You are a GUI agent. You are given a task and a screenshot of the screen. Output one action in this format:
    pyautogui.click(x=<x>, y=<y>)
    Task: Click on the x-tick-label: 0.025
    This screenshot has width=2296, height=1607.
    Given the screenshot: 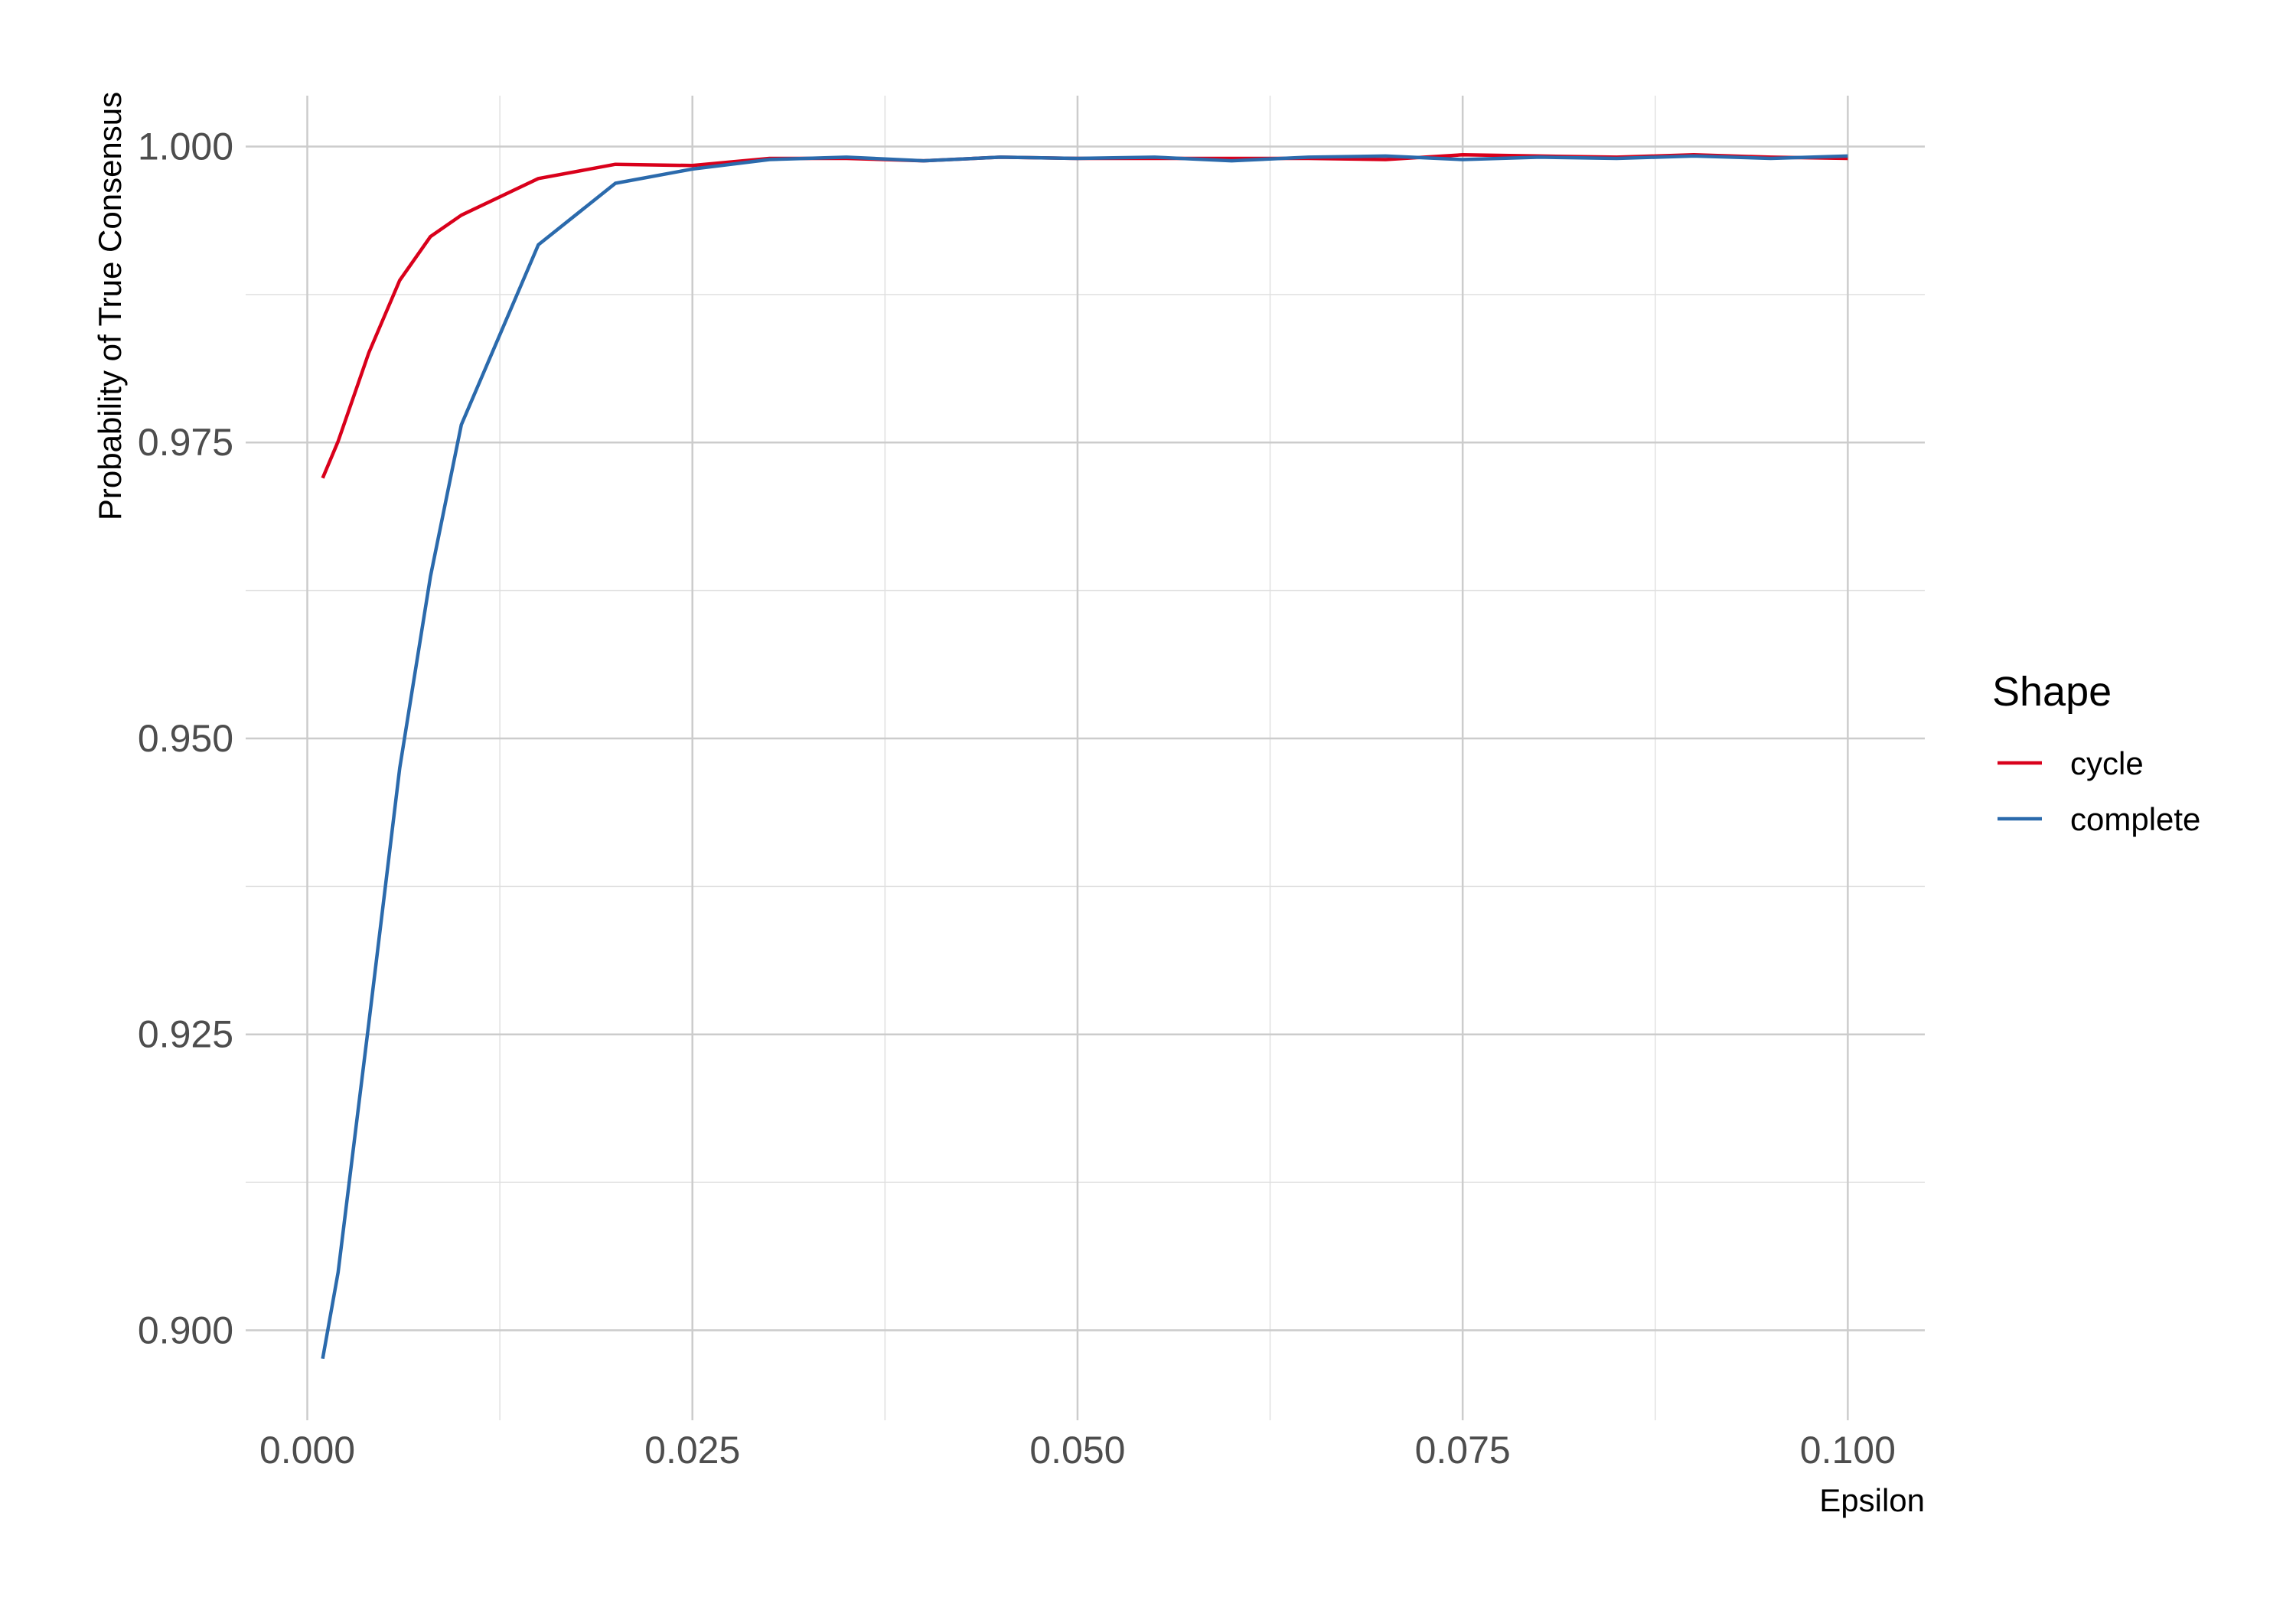 What is the action you would take?
    pyautogui.click(x=692, y=1450)
    